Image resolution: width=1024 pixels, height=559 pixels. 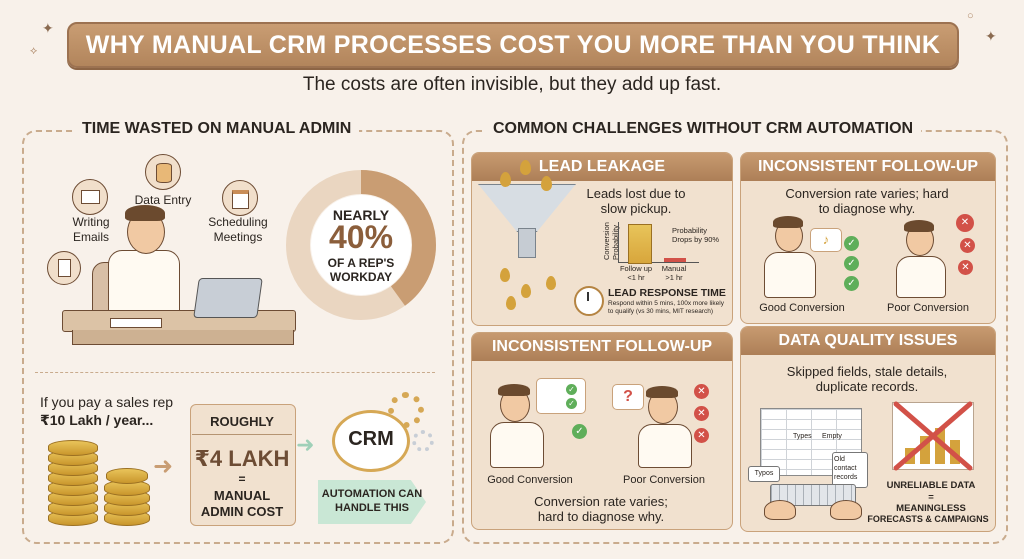 I want to click on left-divider, so click(x=235, y=372).